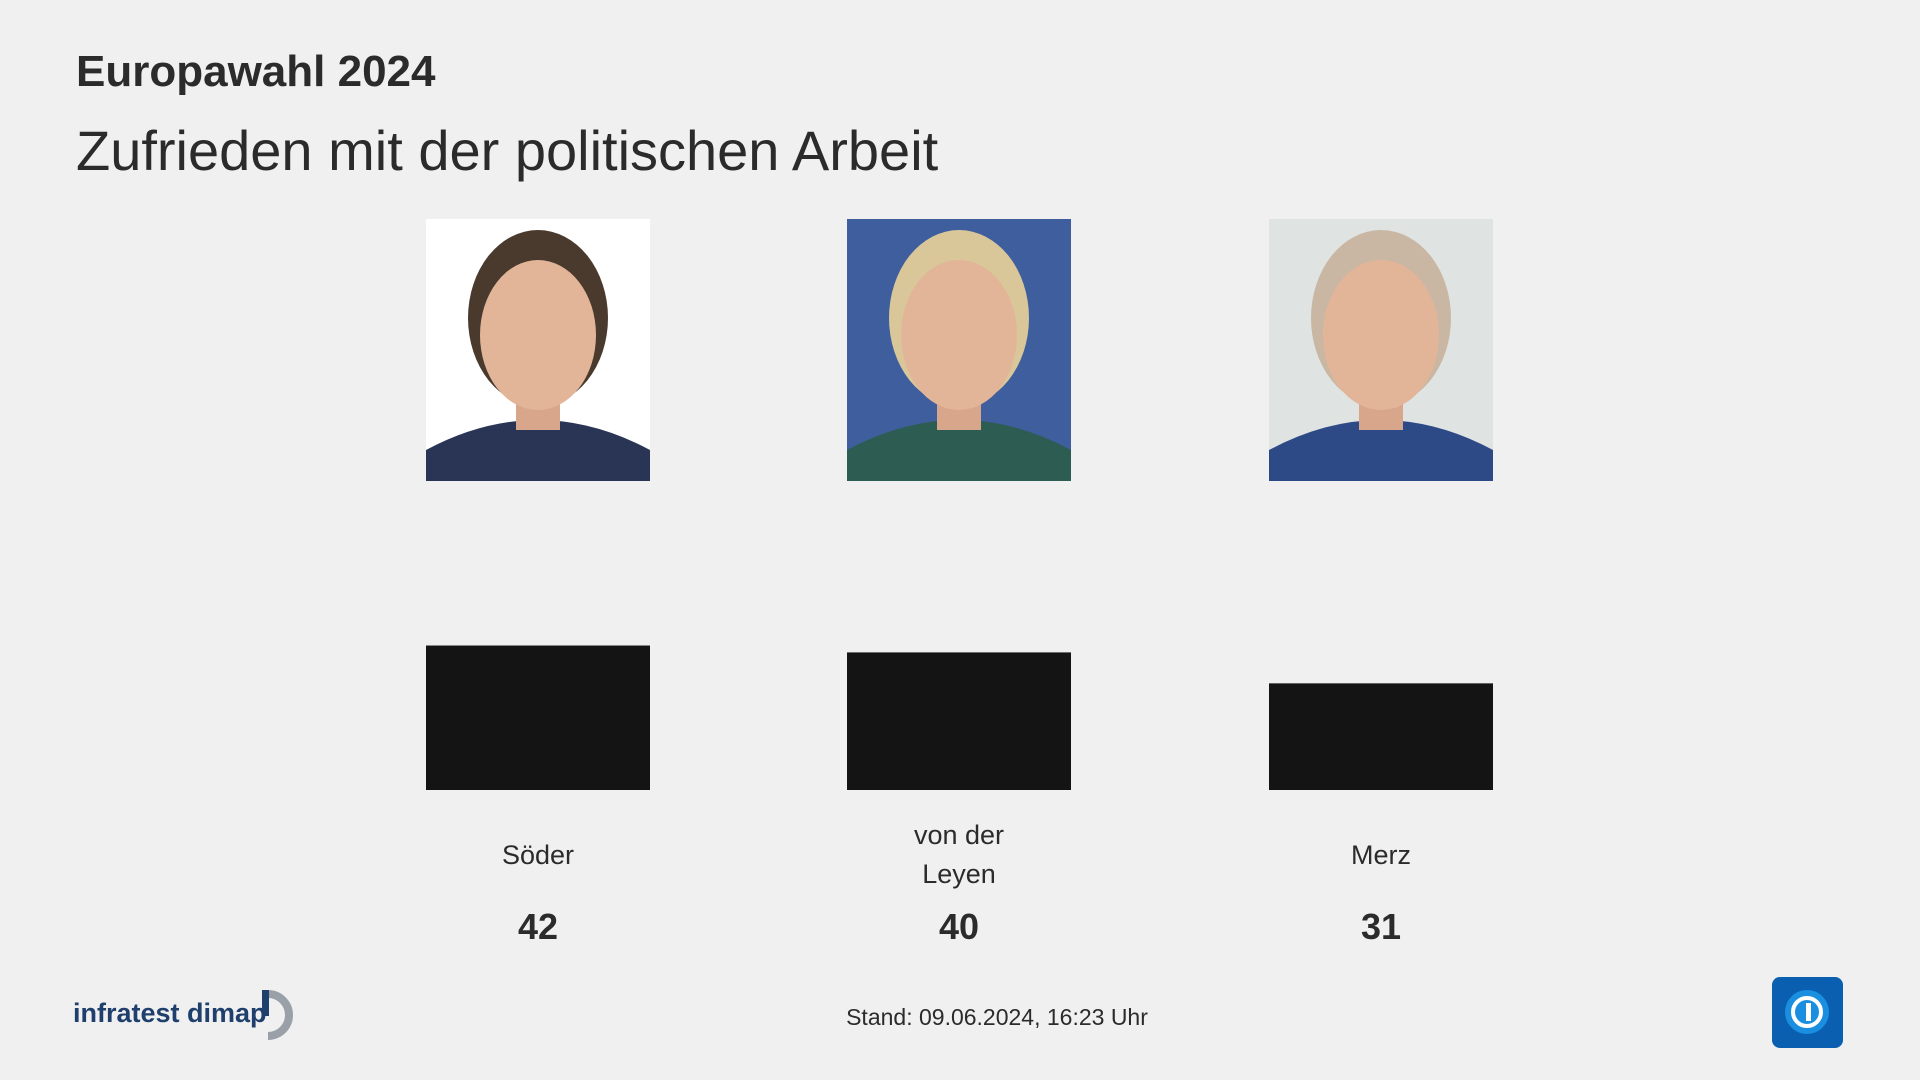 The image size is (1920, 1080). I want to click on category-label: von der Leyen, so click(959, 854).